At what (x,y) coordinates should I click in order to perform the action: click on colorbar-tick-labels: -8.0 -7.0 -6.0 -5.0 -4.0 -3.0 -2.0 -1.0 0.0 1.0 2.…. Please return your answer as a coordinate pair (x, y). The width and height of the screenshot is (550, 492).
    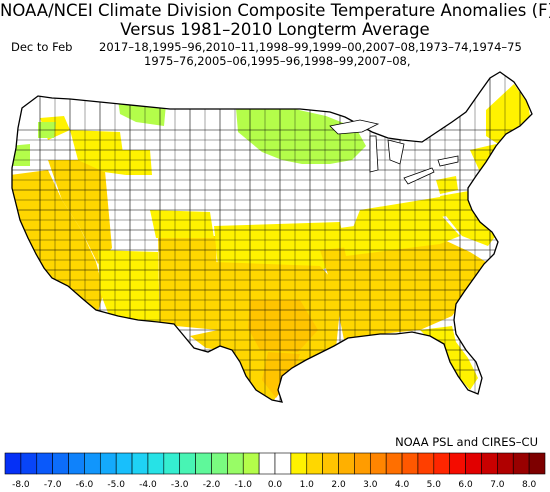
    Looking at the image, I should click on (274, 485).